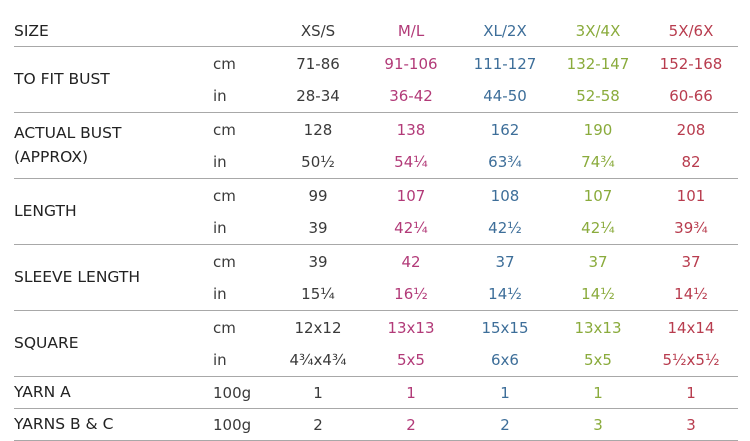 This screenshot has height=441, width=750. I want to click on size-header: 3X/4X, so click(598, 31).